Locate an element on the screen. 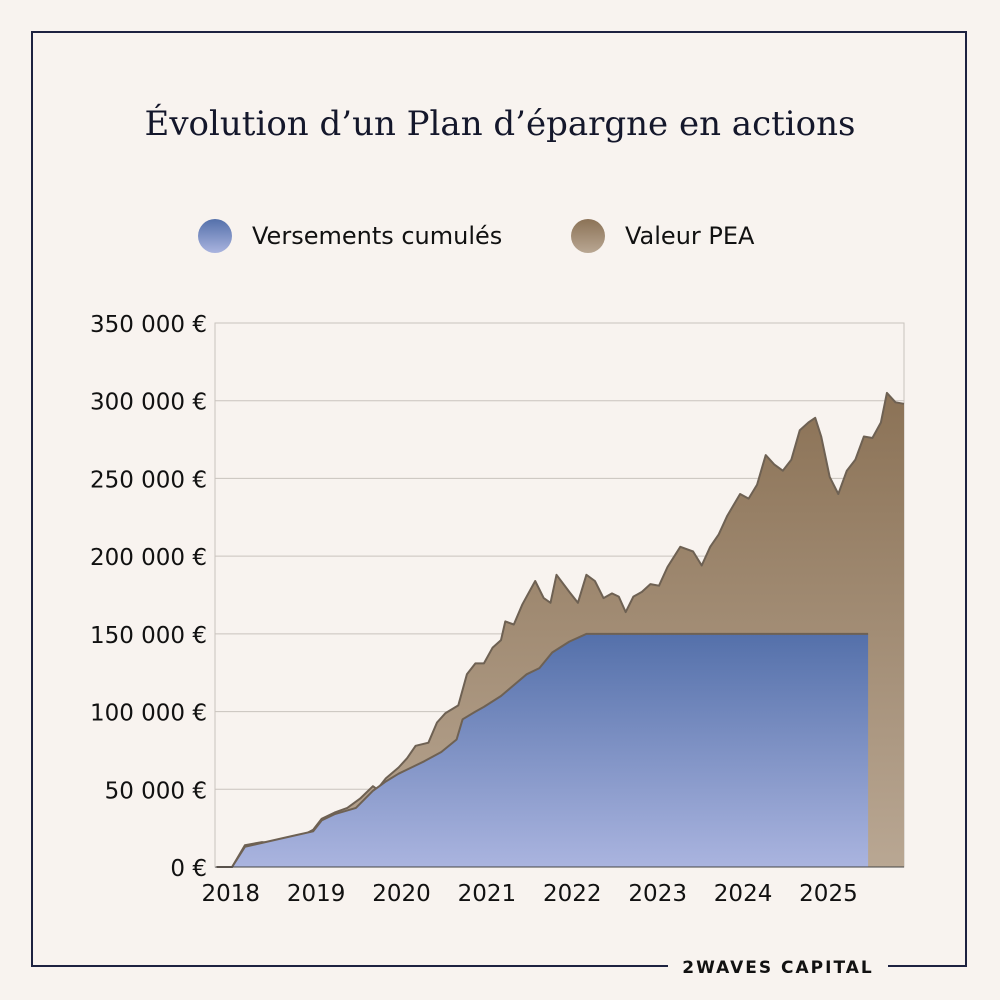 This screenshot has height=1000, width=1000. x-tick-label: 2021 is located at coordinates (487, 894).